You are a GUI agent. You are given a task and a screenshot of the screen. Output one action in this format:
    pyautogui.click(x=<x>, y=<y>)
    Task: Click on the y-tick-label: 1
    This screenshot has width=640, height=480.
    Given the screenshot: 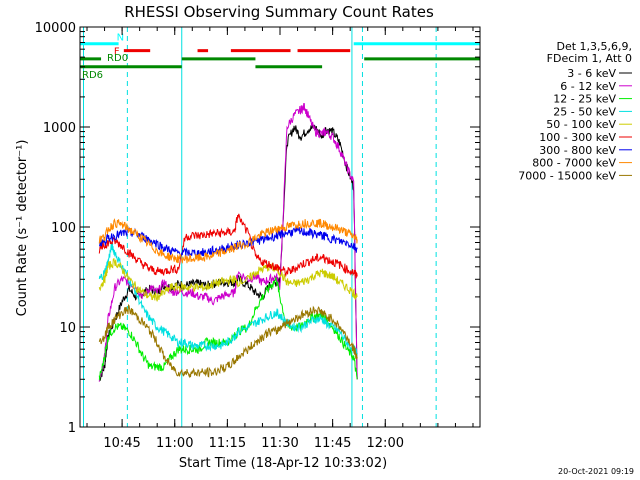 What is the action you would take?
    pyautogui.click(x=72, y=428)
    